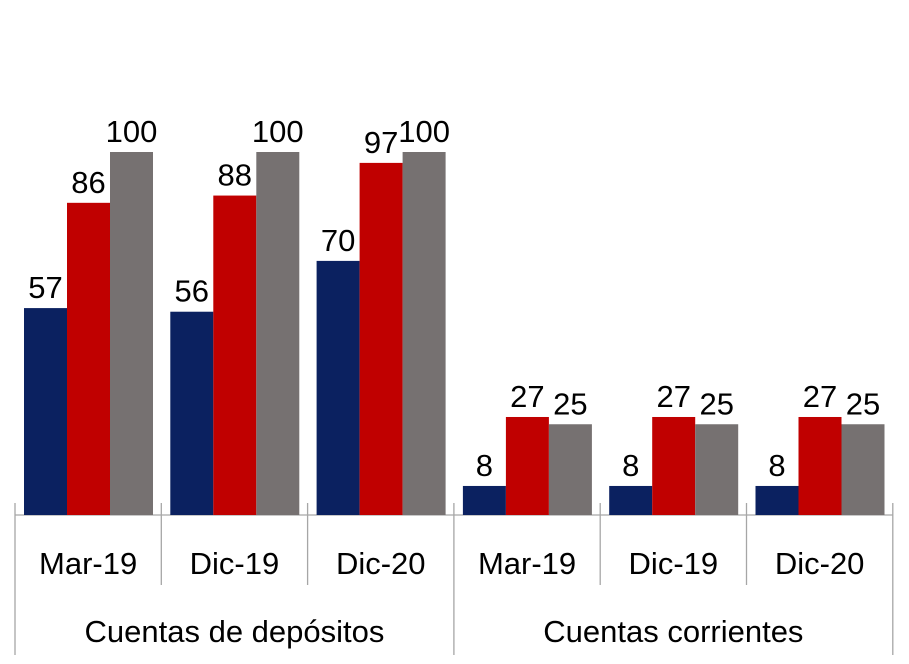 This screenshot has height=664, width=909. What do you see at coordinates (235, 631) in the screenshot?
I see `group-label: Cuentas de depósitos` at bounding box center [235, 631].